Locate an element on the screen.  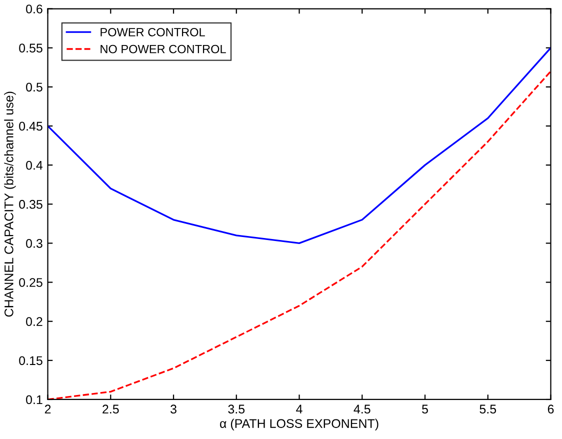
y-tick-label: 0.6 is located at coordinates (34, 9).